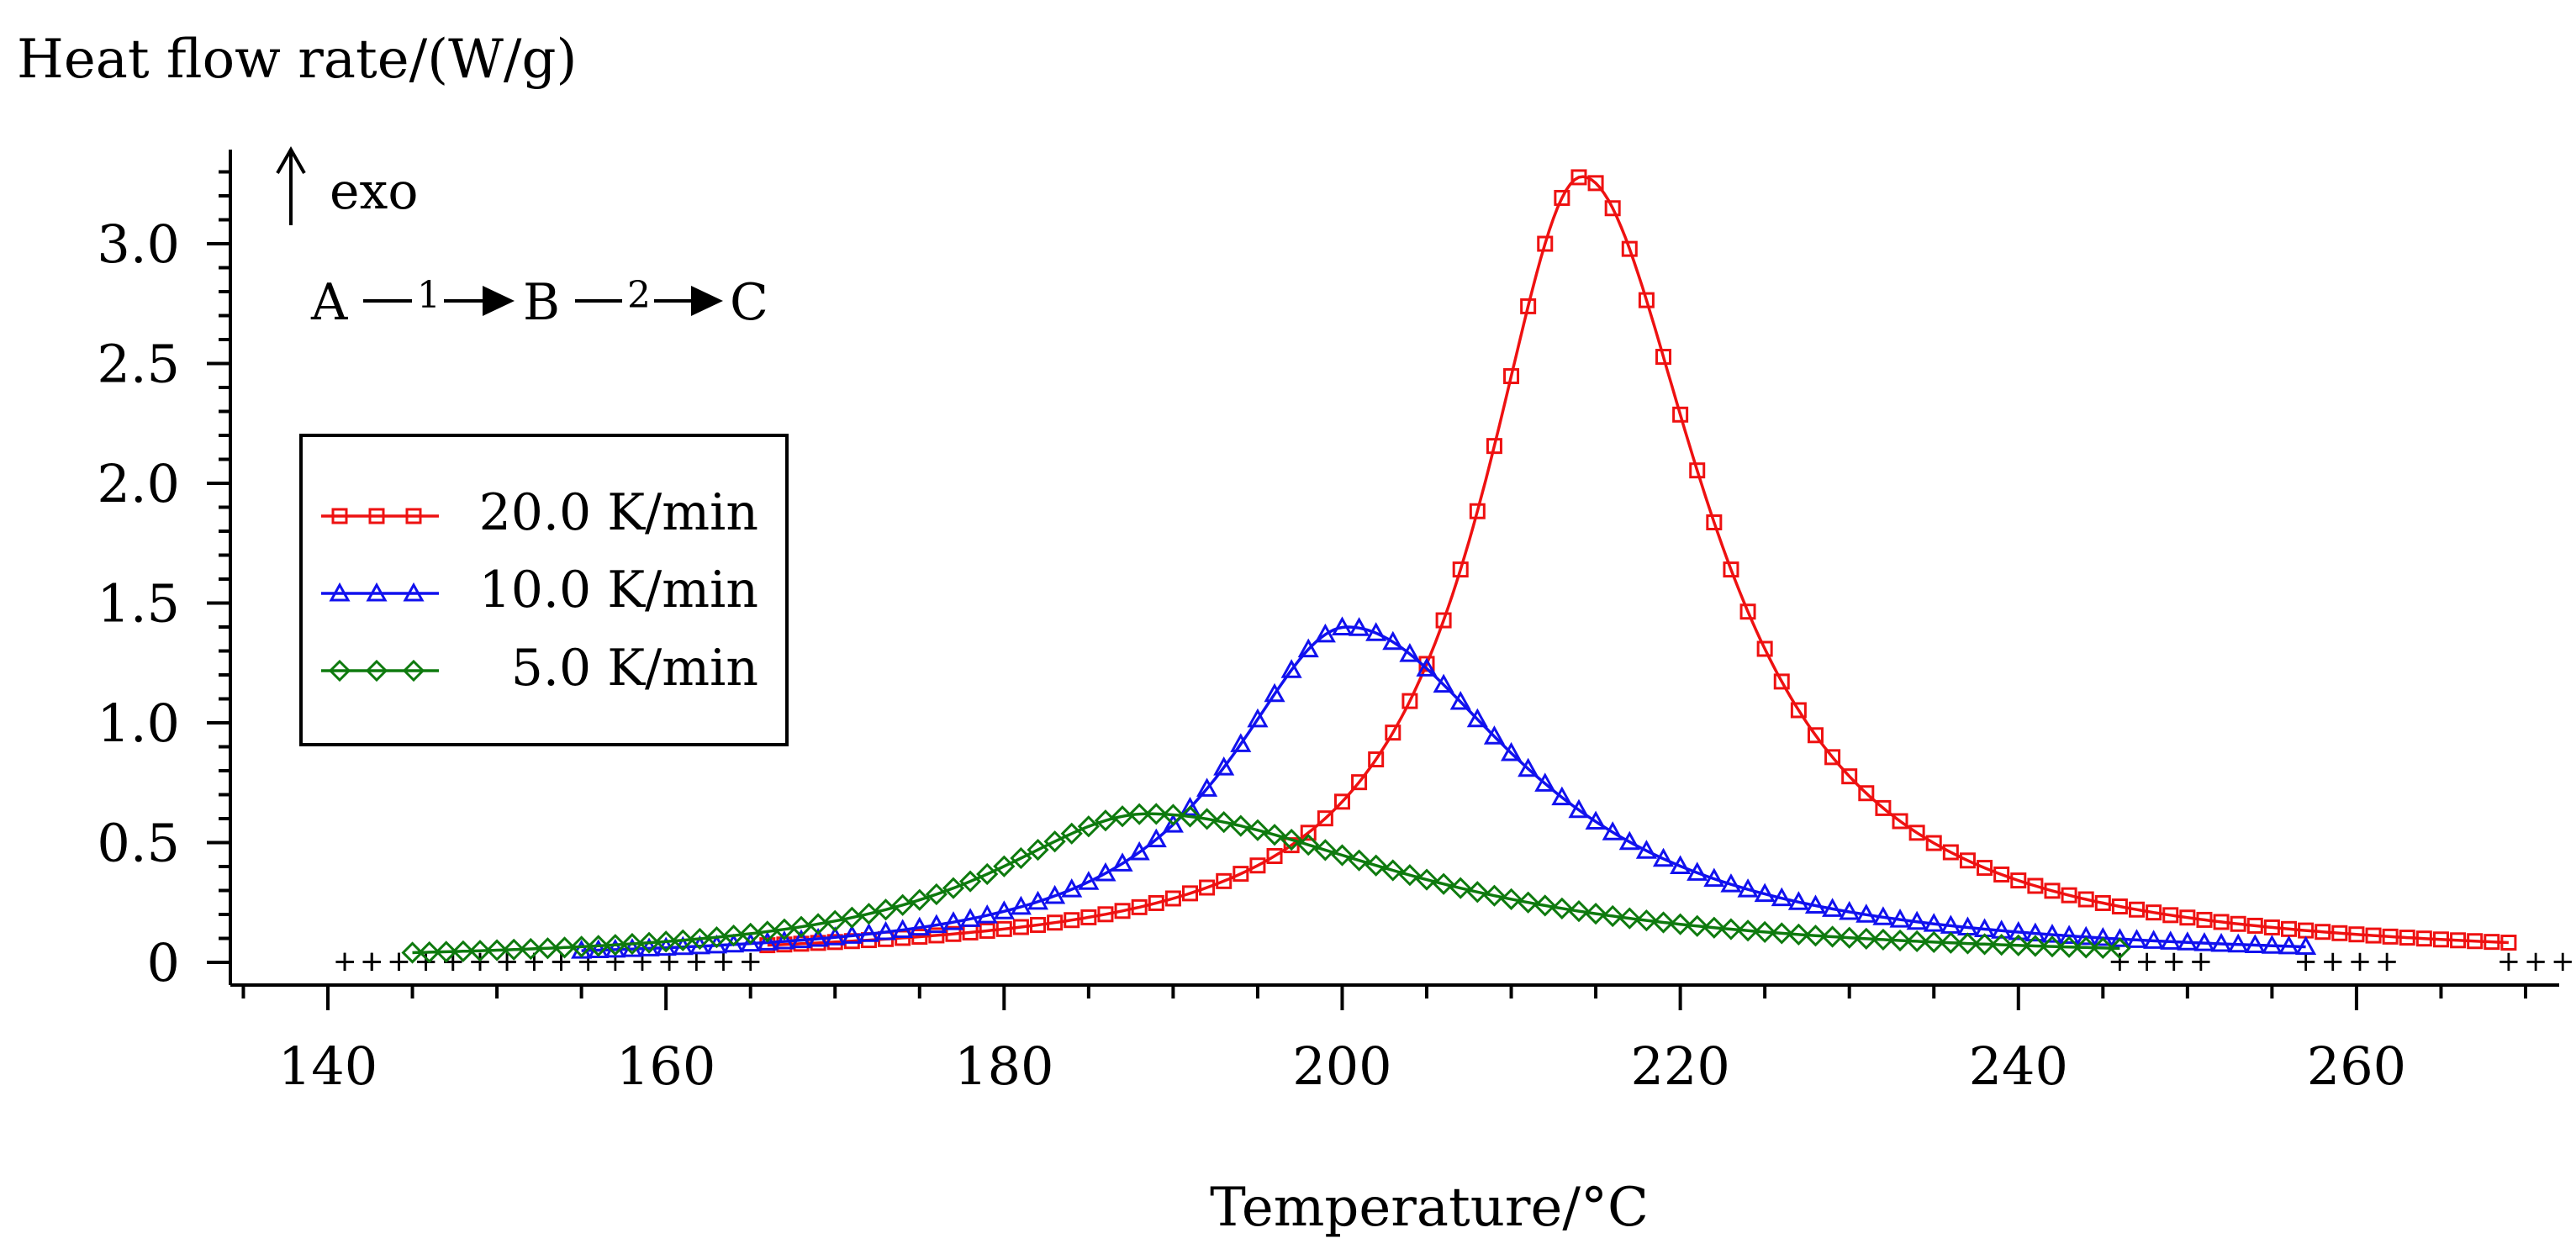 This screenshot has height=1254, width=2576. Describe the element at coordinates (1342, 1066) in the screenshot. I see `x-tick-label: 200` at that location.